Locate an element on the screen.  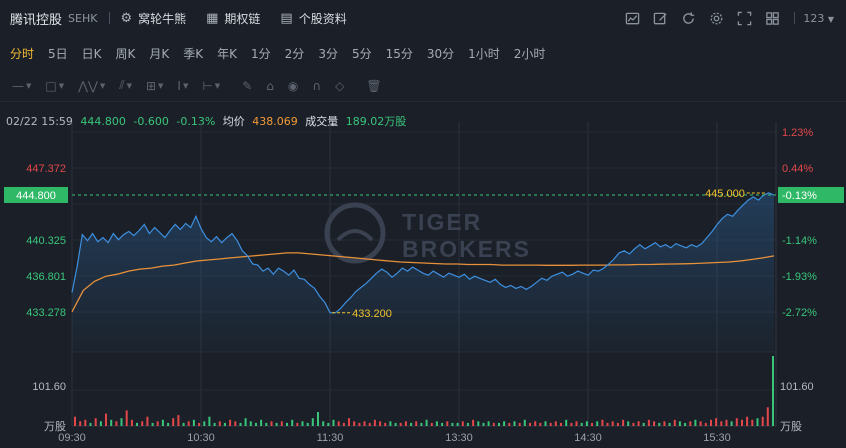
number-format-dropdown: 123 ▼ is located at coordinates (818, 18).